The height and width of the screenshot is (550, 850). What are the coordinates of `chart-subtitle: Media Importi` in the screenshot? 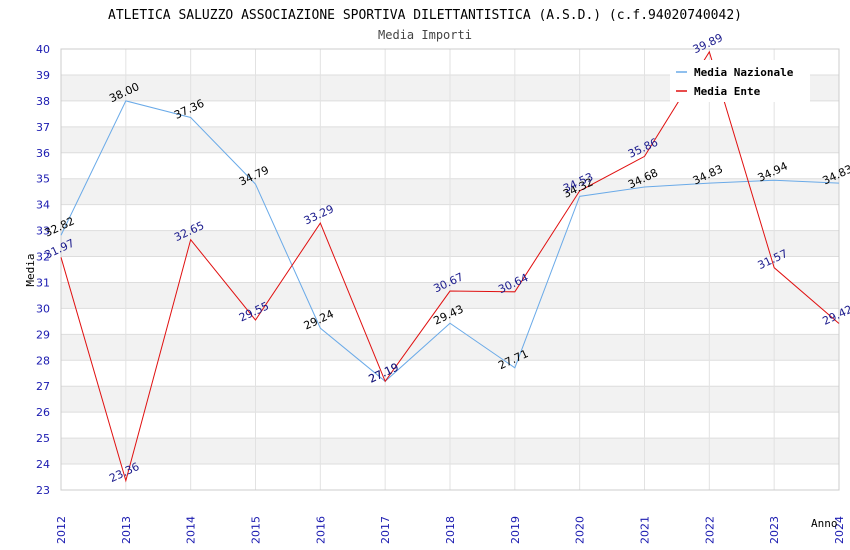 It's located at (425, 35).